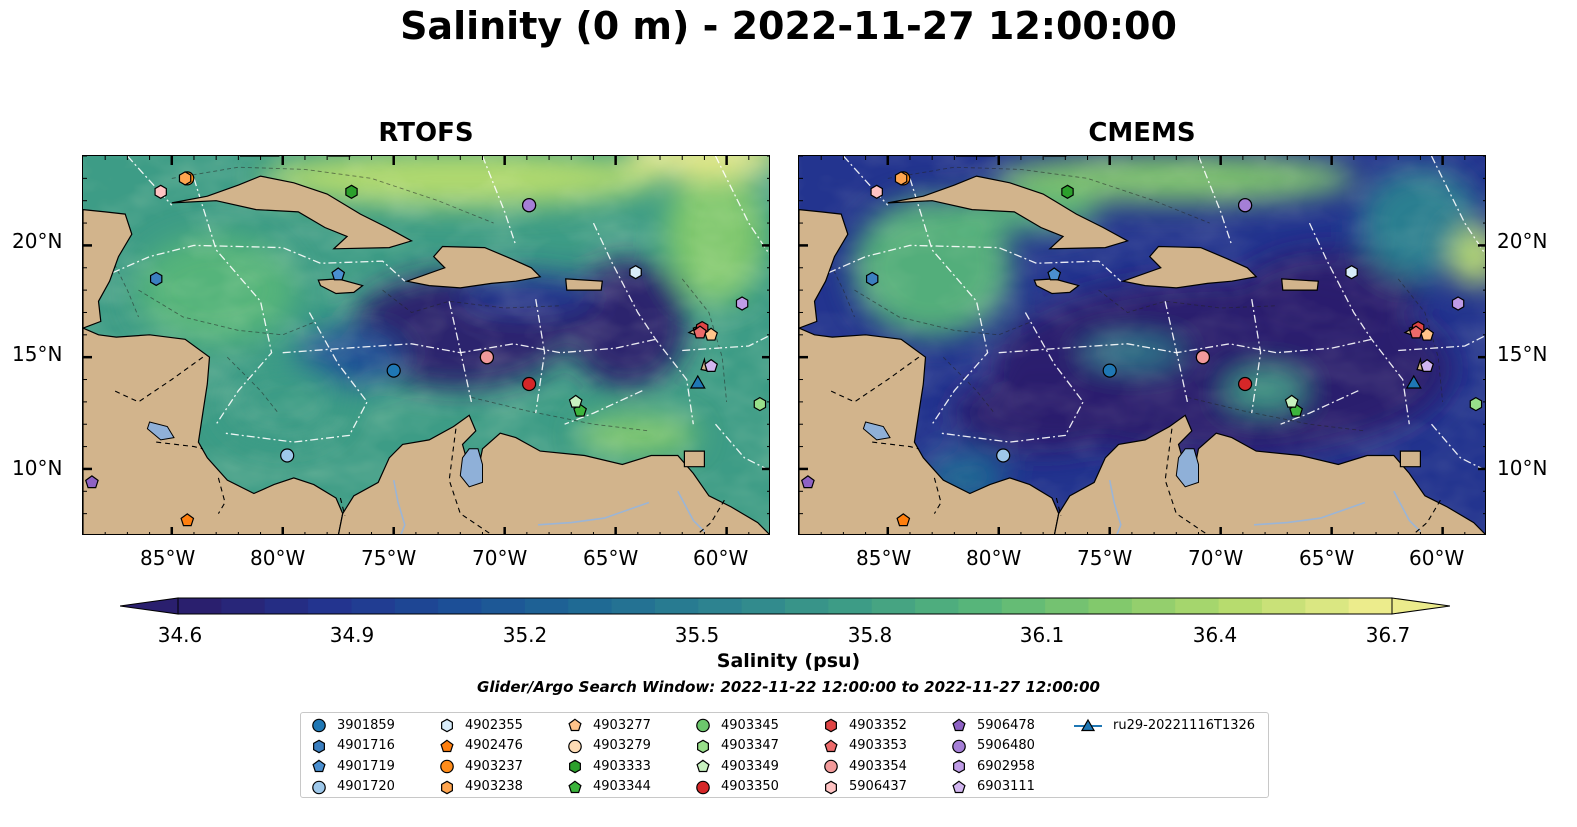 The image size is (1577, 827). I want to click on colorbar-tick-label: 35.5, so click(697, 635).